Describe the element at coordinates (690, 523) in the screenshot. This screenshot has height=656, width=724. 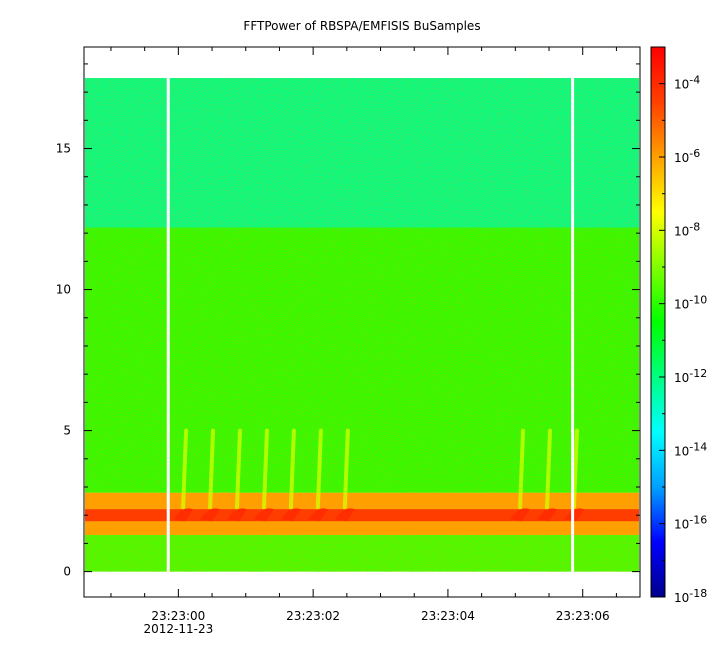
I see `colorbar-tick-label: 10⁻¹⁶` at that location.